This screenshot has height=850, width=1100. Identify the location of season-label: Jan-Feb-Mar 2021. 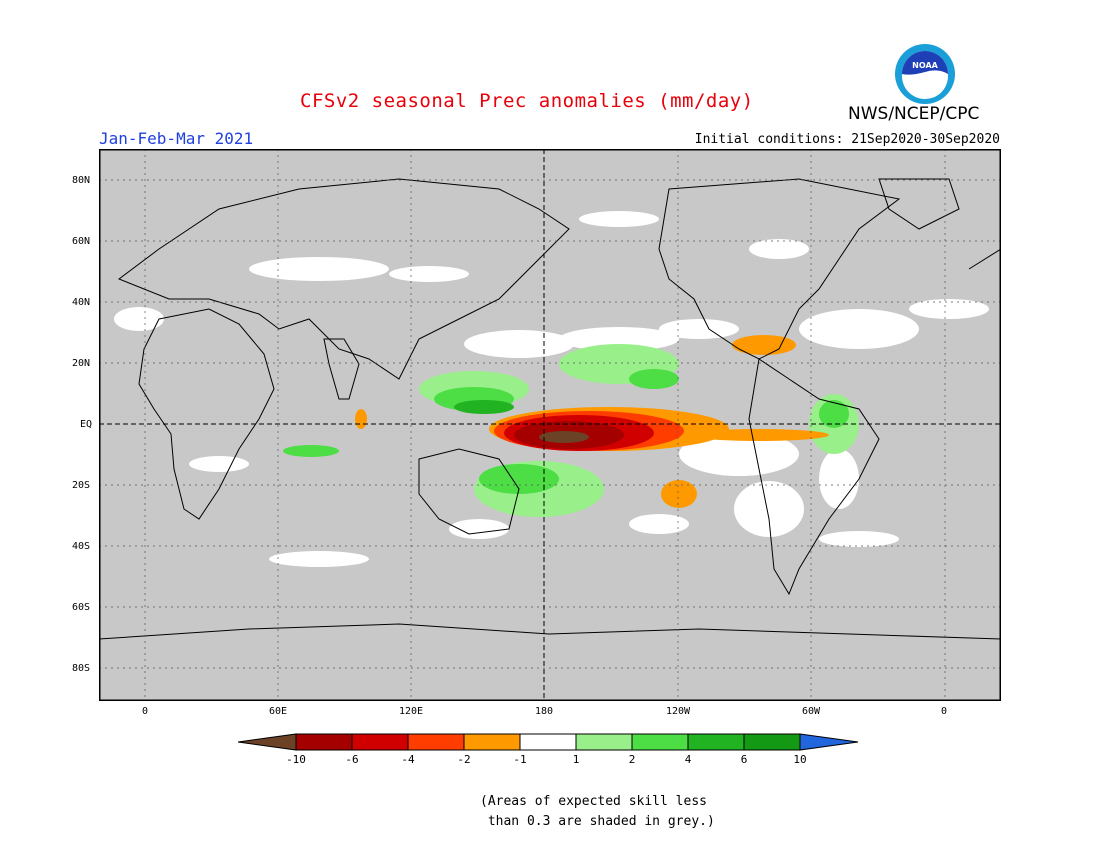
(176, 138).